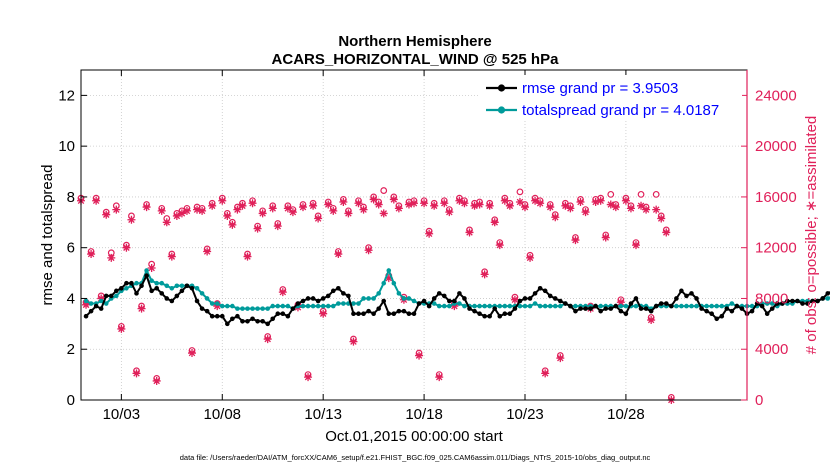 This screenshot has height=470, width=830. I want to click on legend-label-rmse: rmse grand pr = 3.9503, so click(600, 88).